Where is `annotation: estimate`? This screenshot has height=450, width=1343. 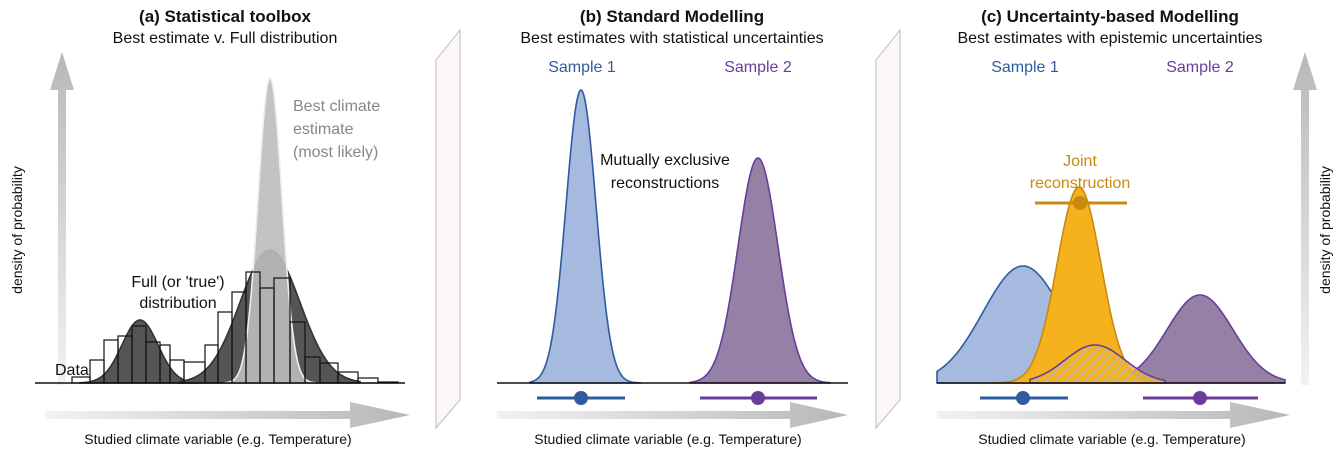
annotation: estimate is located at coordinates (323, 129).